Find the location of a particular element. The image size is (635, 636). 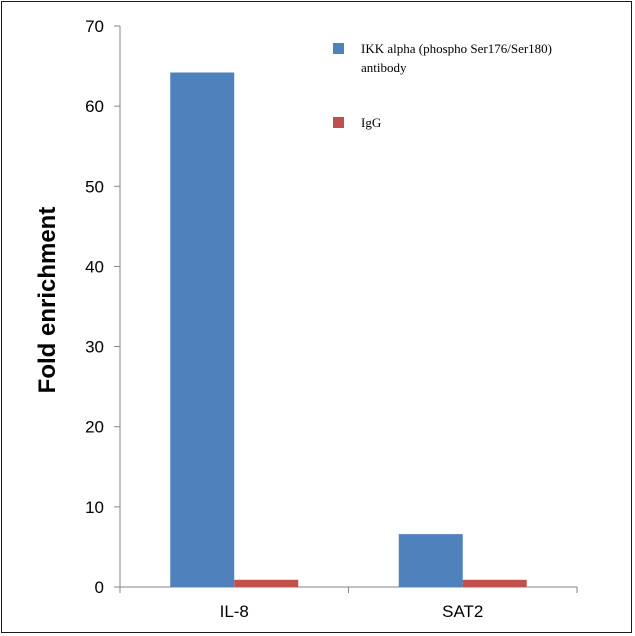

y-axis-label: Fold enrichment is located at coordinates (47, 300).